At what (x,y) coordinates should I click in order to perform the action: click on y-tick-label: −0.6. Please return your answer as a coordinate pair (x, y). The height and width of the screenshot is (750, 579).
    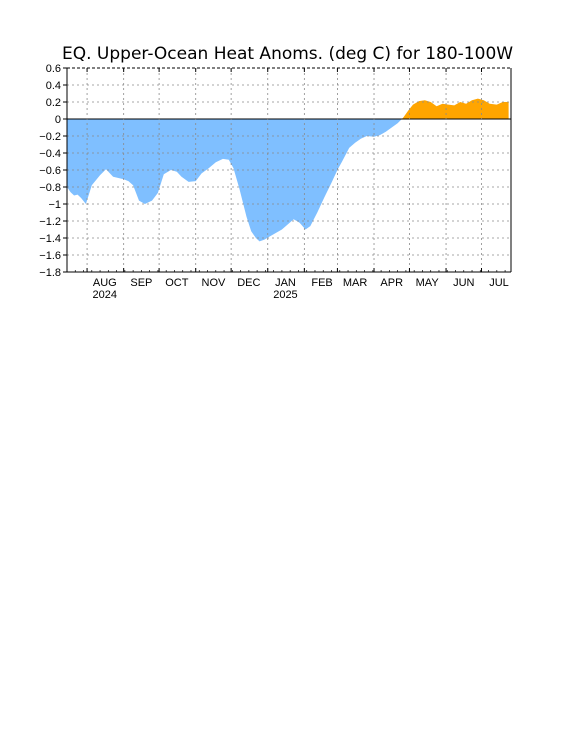
    Looking at the image, I should click on (50, 171).